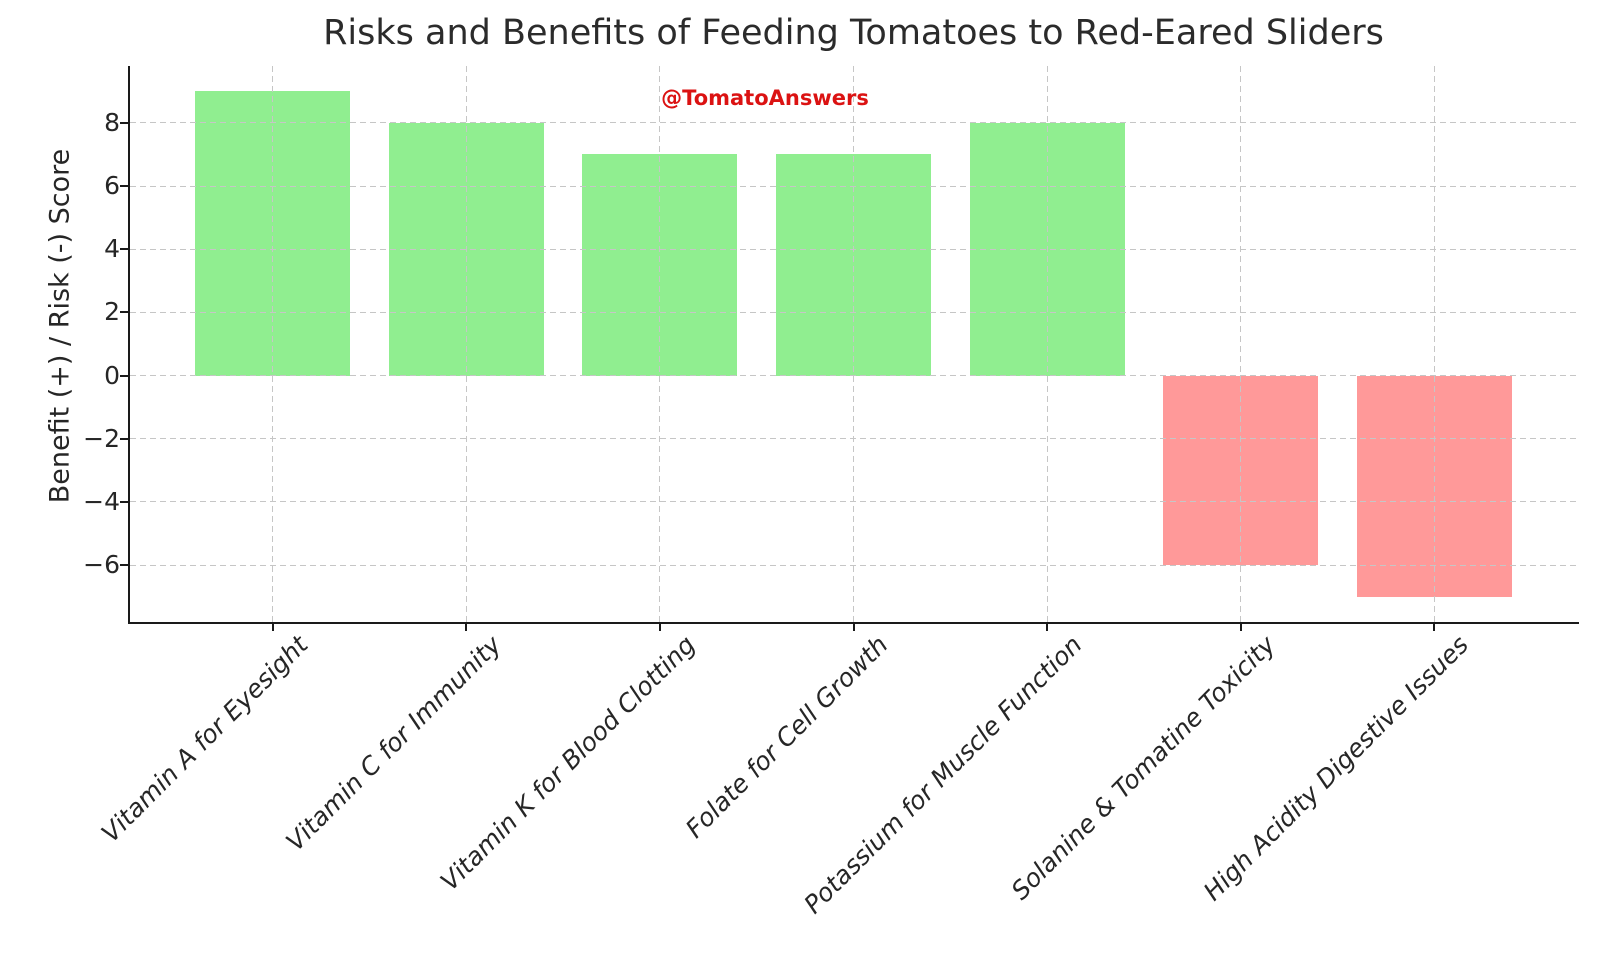 Image resolution: width=1600 pixels, height=960 pixels. Describe the element at coordinates (112, 375) in the screenshot. I see `y-tick-label: 0` at that location.